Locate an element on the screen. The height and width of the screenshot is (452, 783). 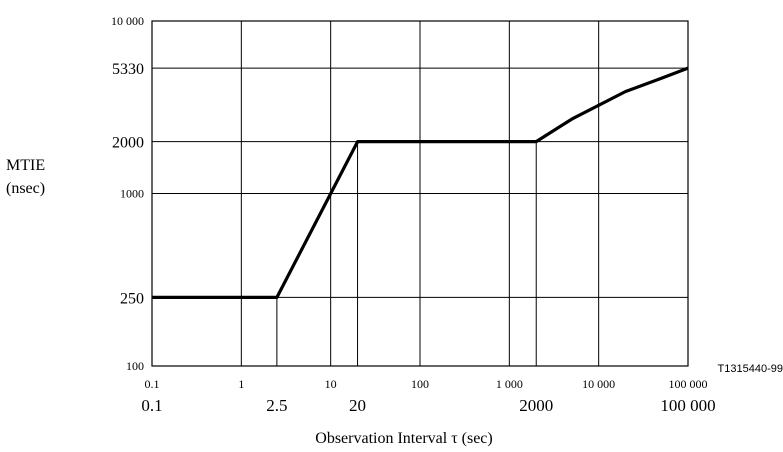
y-tick-label: 10 000 is located at coordinates (127, 21).